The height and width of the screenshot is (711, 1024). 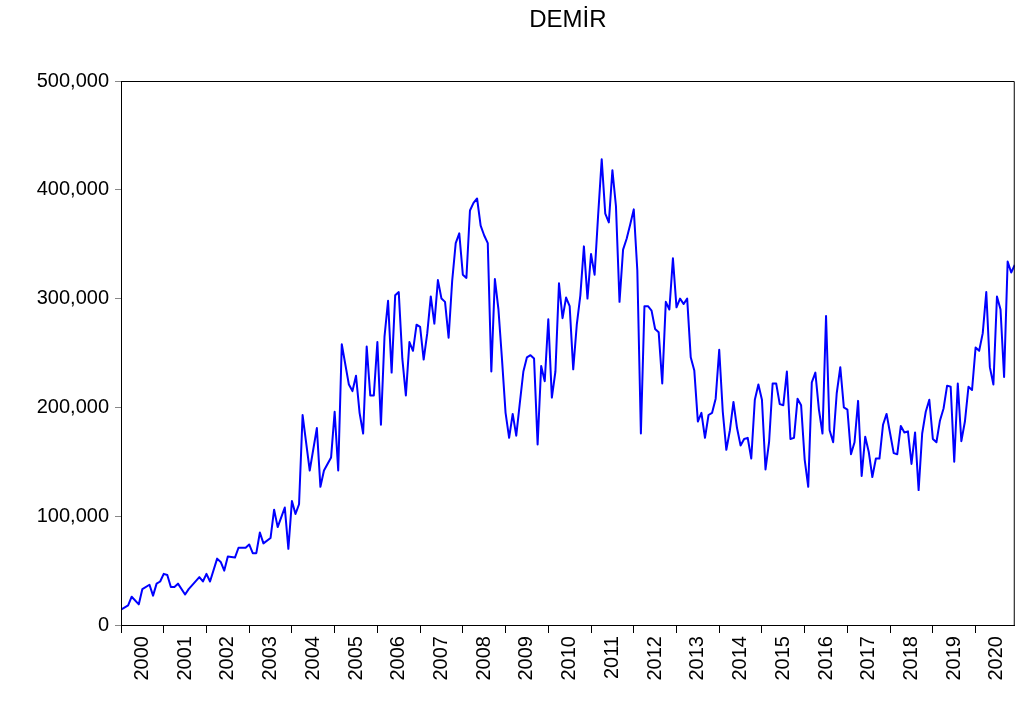 What do you see at coordinates (781, 658) in the screenshot?
I see `x-tick-label: 2015` at bounding box center [781, 658].